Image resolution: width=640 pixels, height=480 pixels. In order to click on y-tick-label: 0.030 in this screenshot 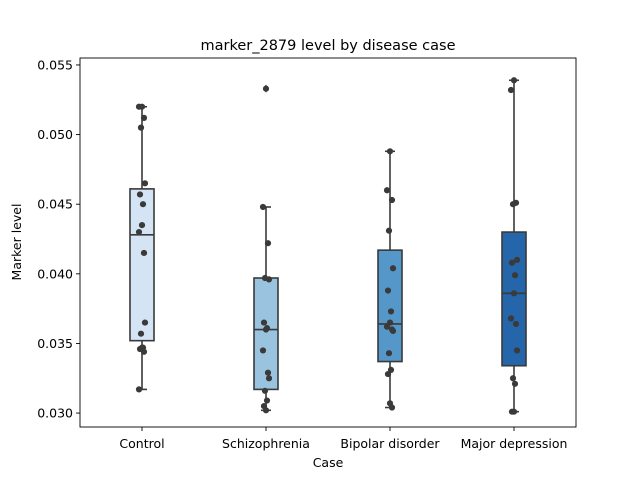, I will do `click(55, 413)`.